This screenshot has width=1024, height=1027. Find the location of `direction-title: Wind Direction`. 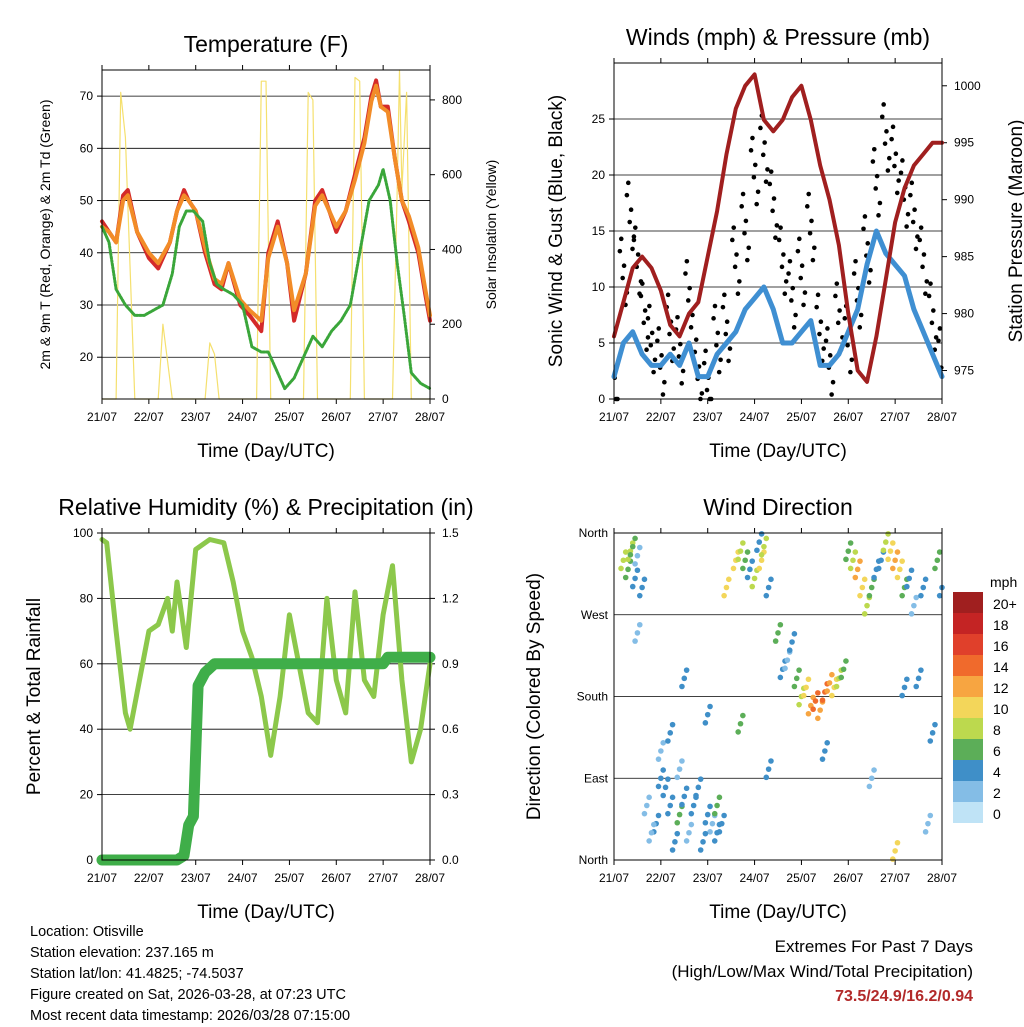

direction-title: Wind Direction is located at coordinates (778, 507).